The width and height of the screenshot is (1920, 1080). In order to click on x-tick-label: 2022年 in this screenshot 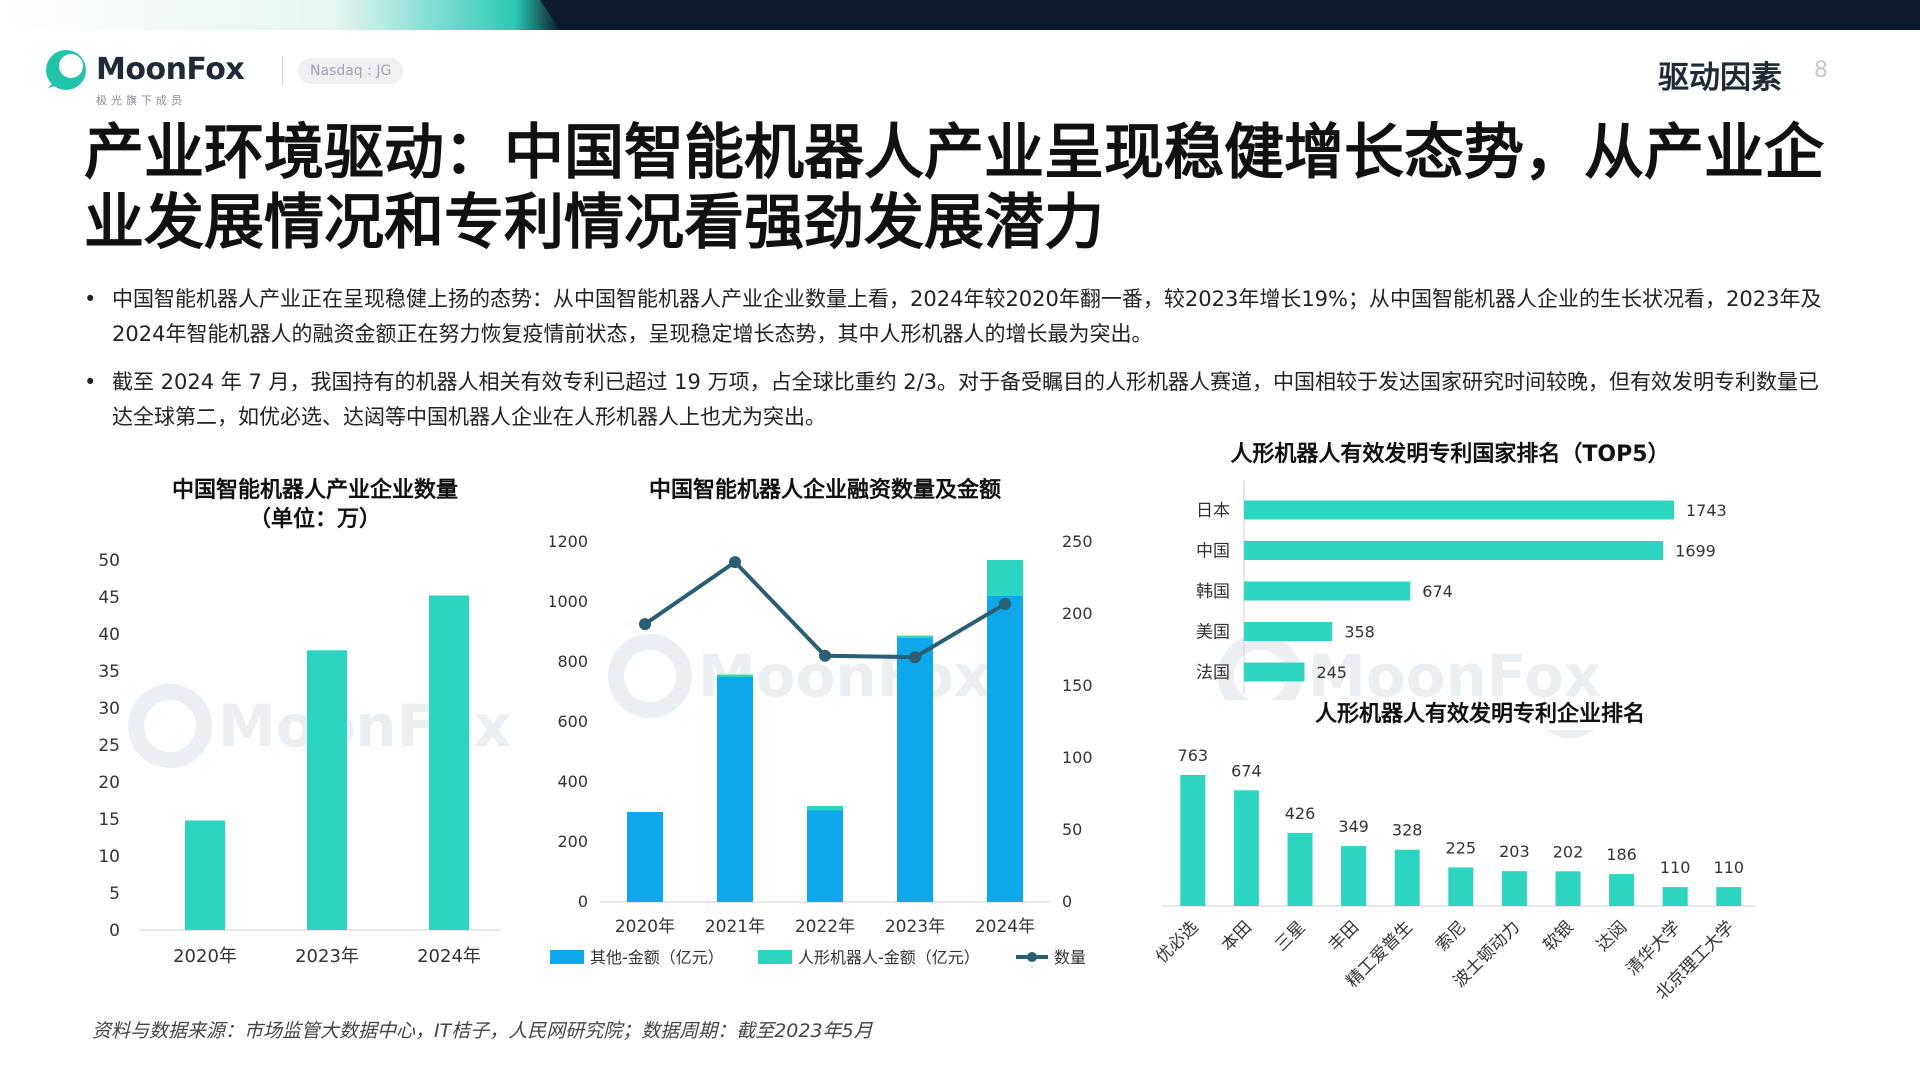, I will do `click(825, 927)`.